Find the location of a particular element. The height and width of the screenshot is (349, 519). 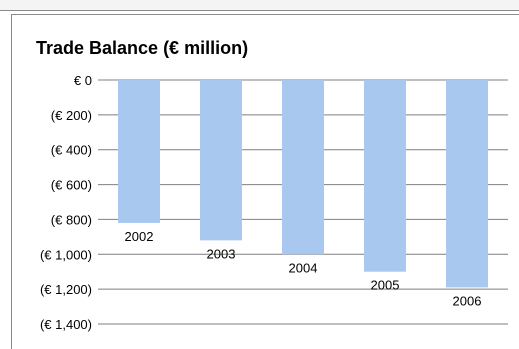

bar-2004 is located at coordinates (303, 167).